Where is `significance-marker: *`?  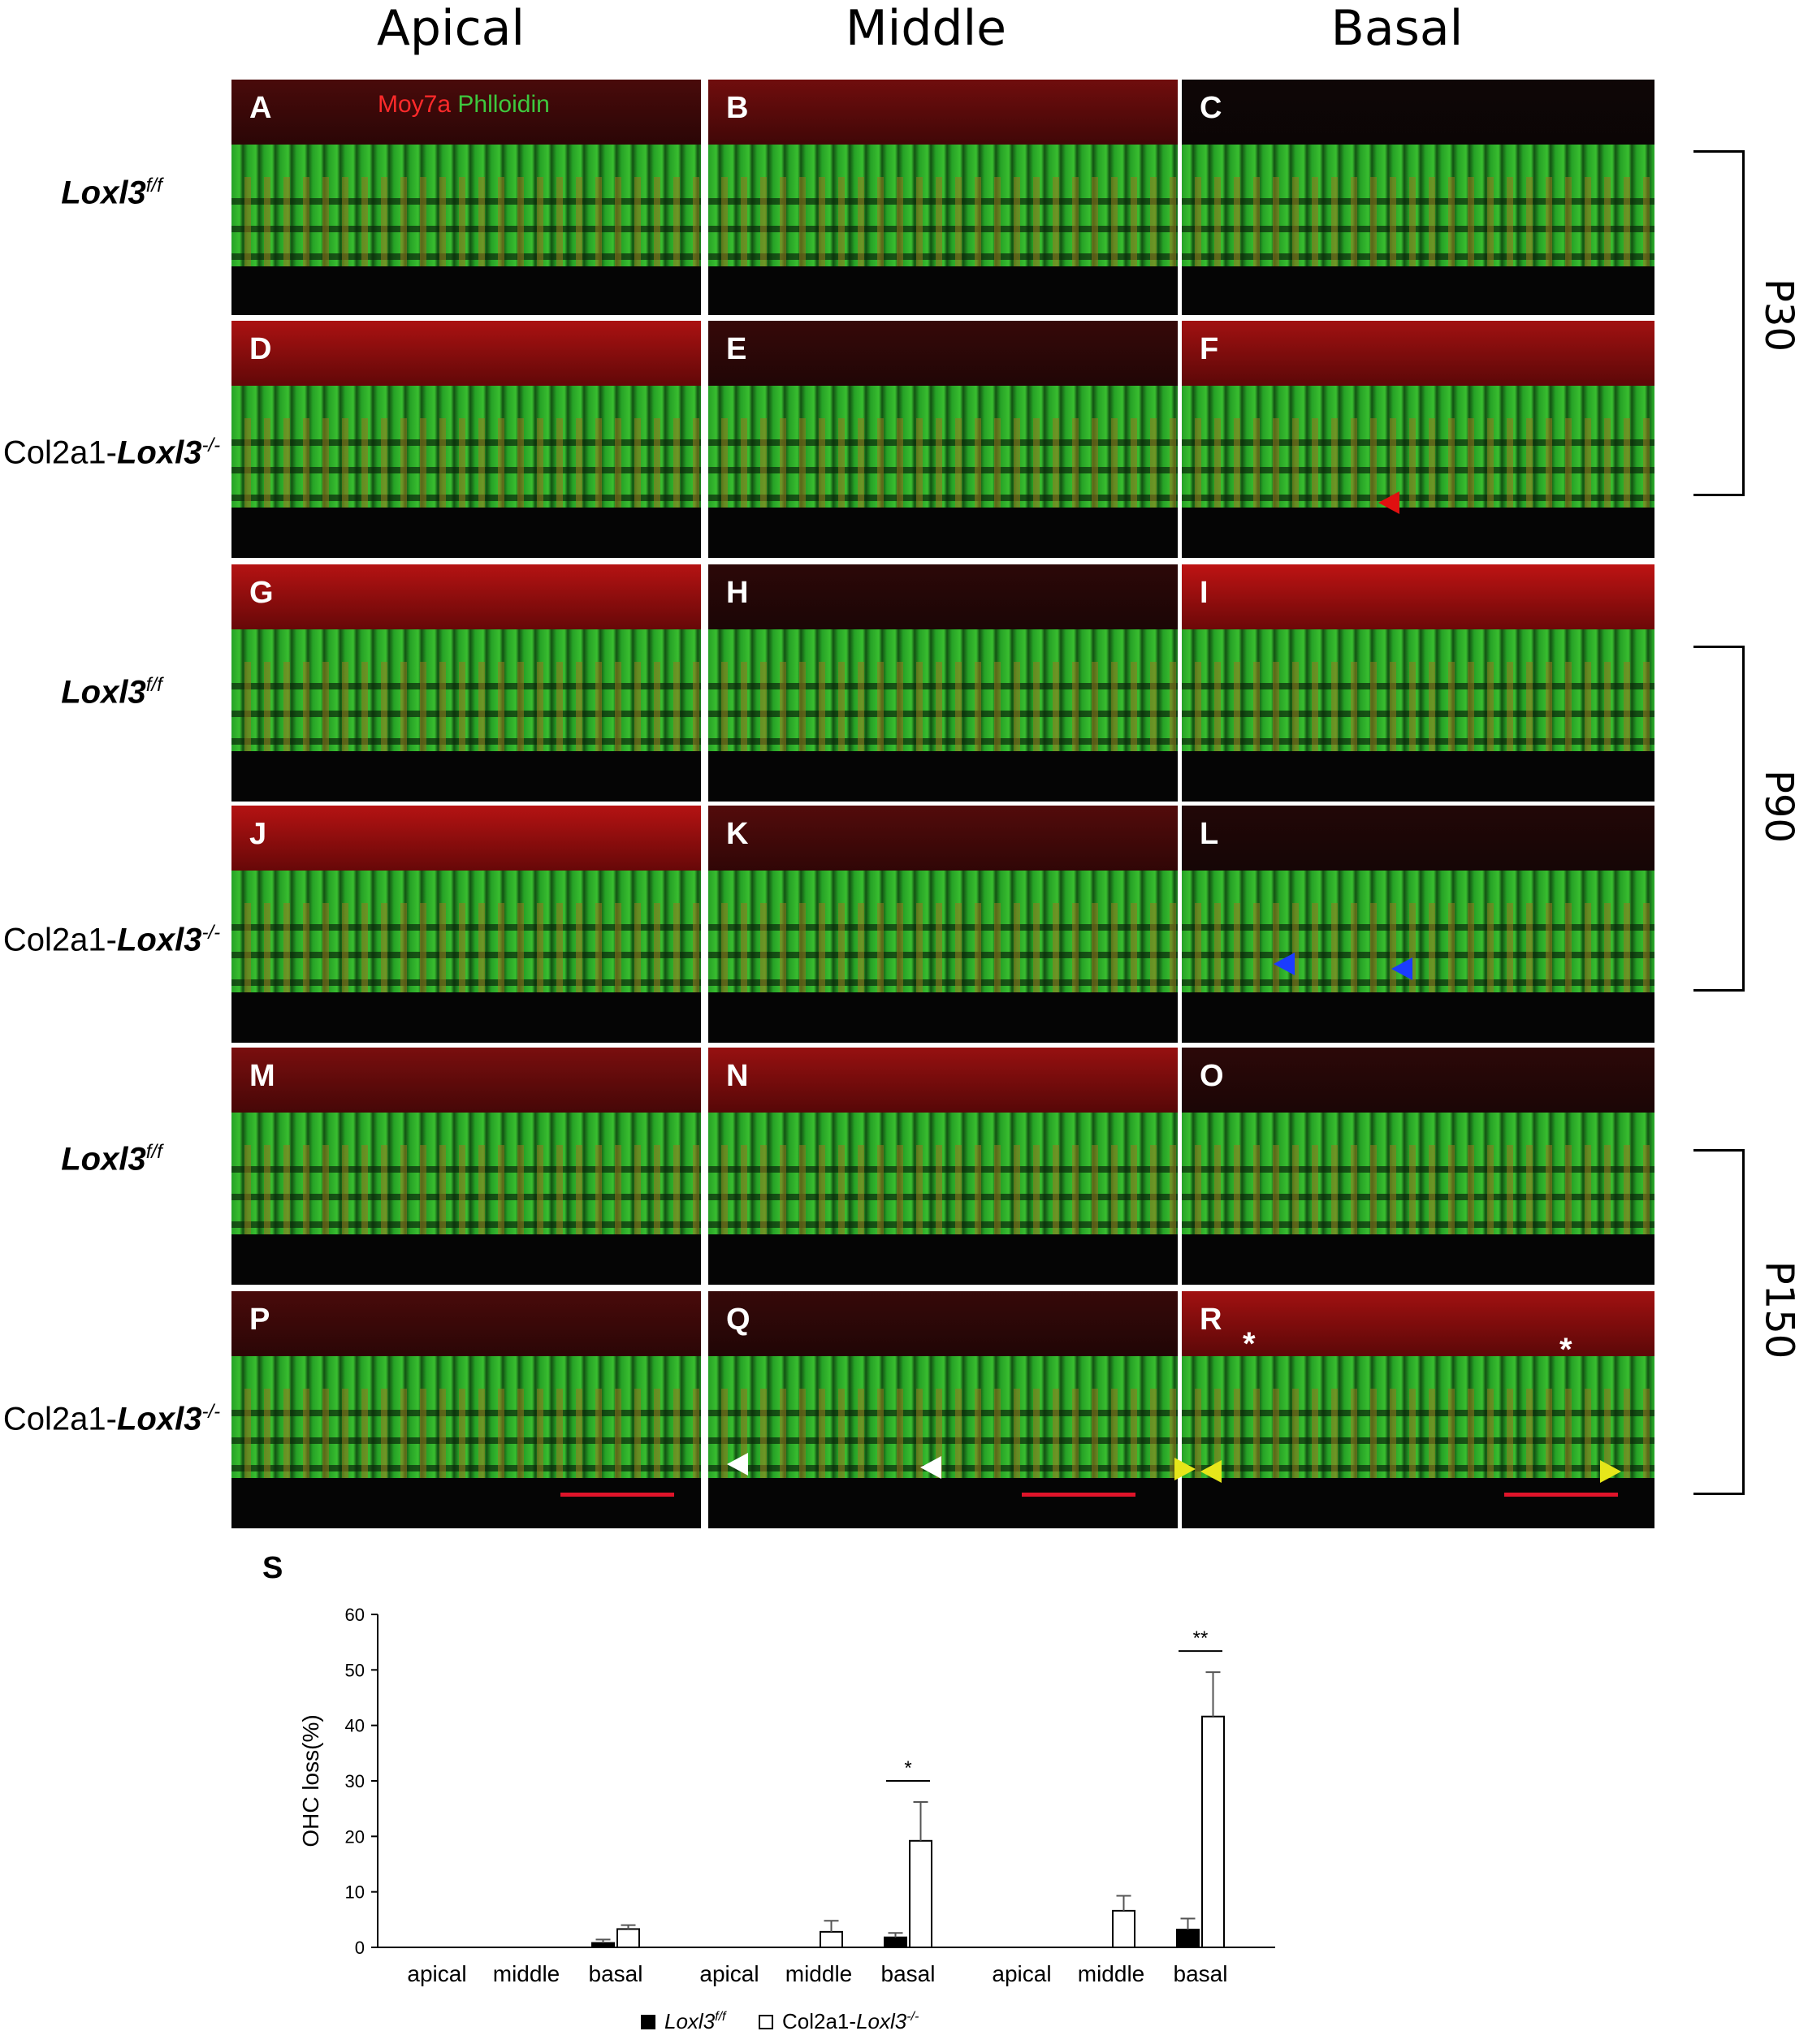 significance-marker: * is located at coordinates (907, 1768).